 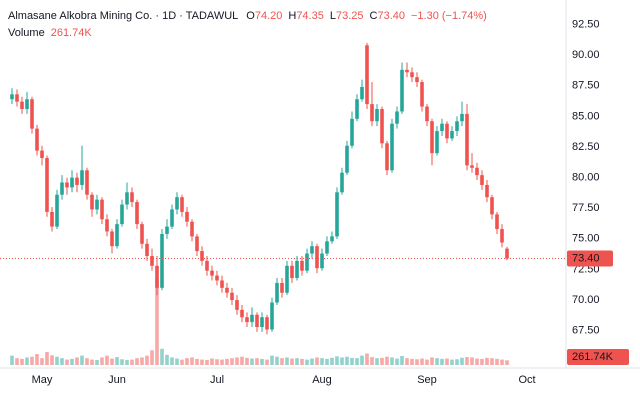 I want to click on y-tick-label: 82.50, so click(x=586, y=147).